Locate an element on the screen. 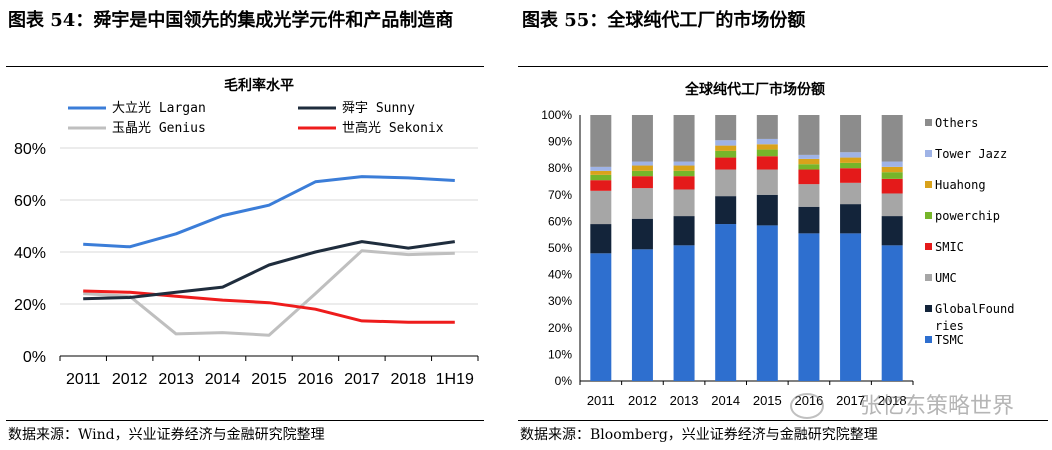  source-rule-left is located at coordinates (245, 420).